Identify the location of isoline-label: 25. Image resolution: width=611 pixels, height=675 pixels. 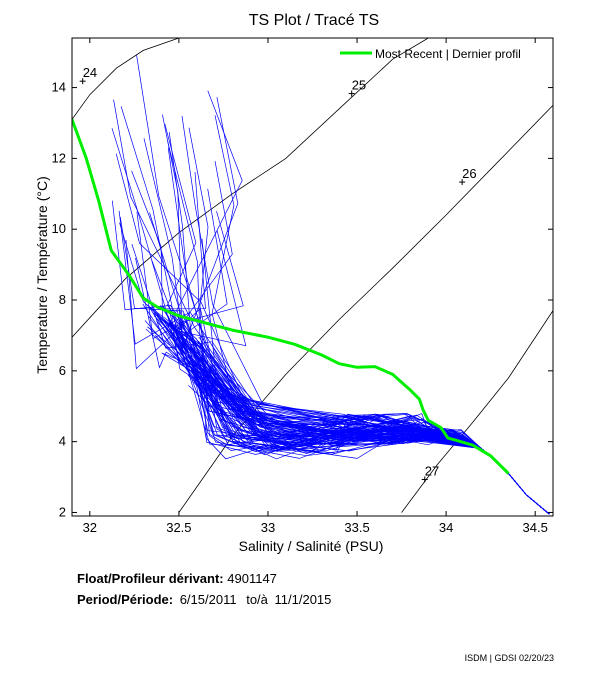
(359, 85).